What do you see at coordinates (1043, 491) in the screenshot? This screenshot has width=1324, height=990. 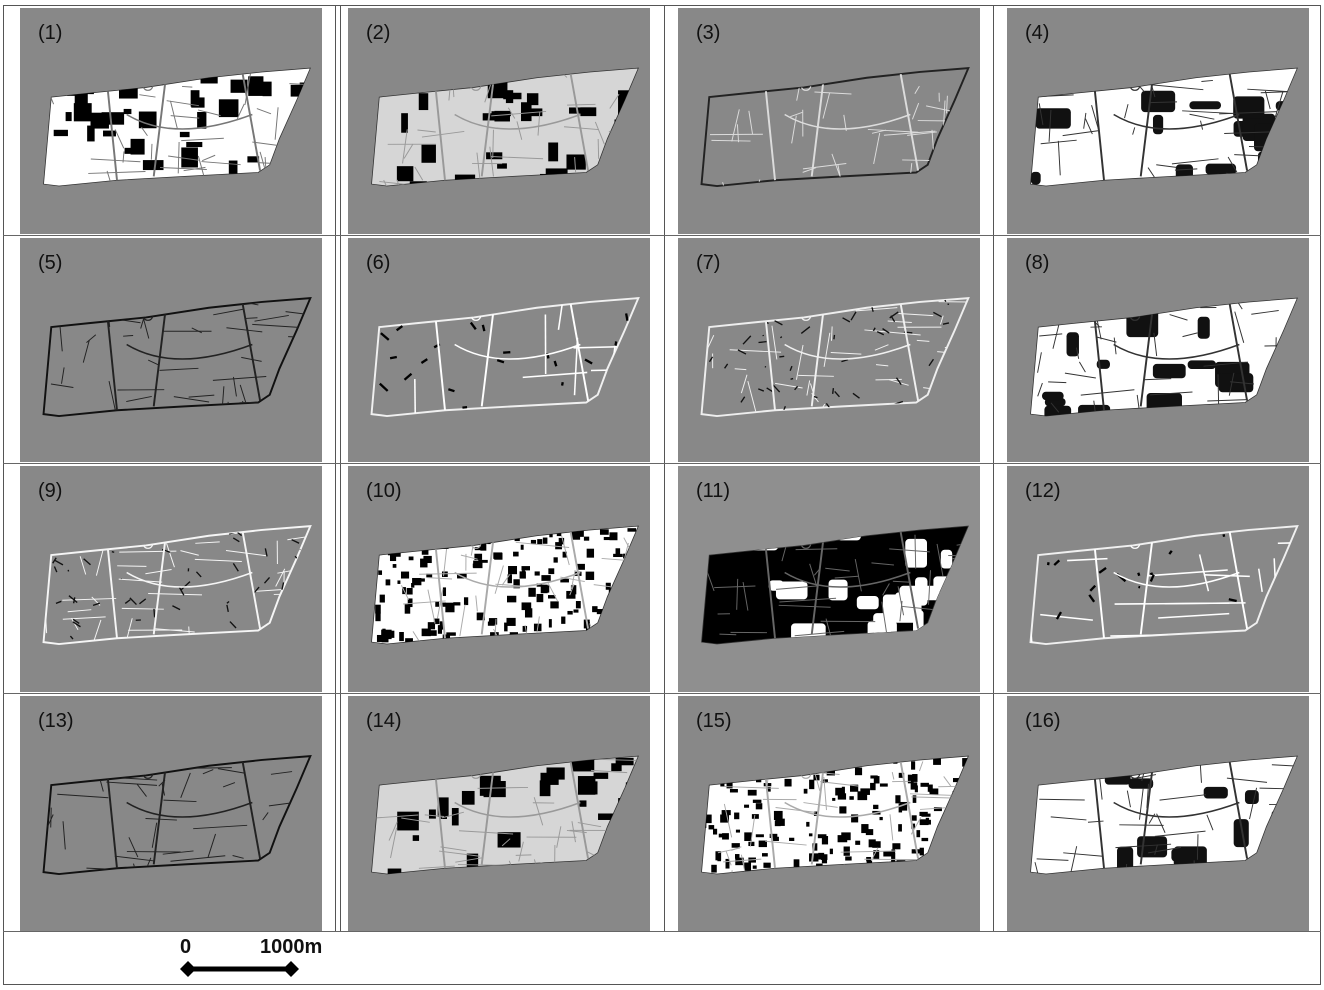 I see `panel-label: (12)` at bounding box center [1043, 491].